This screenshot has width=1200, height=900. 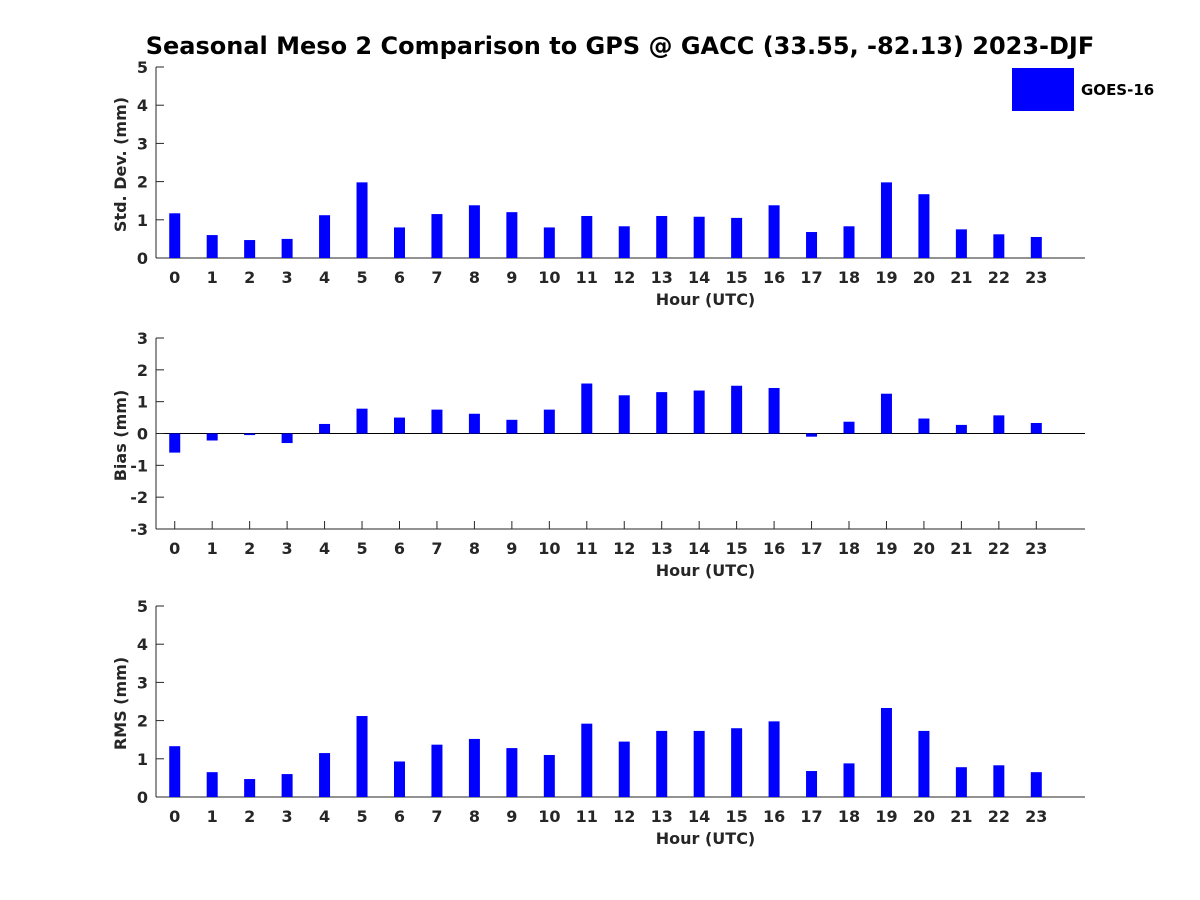 I want to click on rms-xtick-label: 15, so click(x=736, y=816).